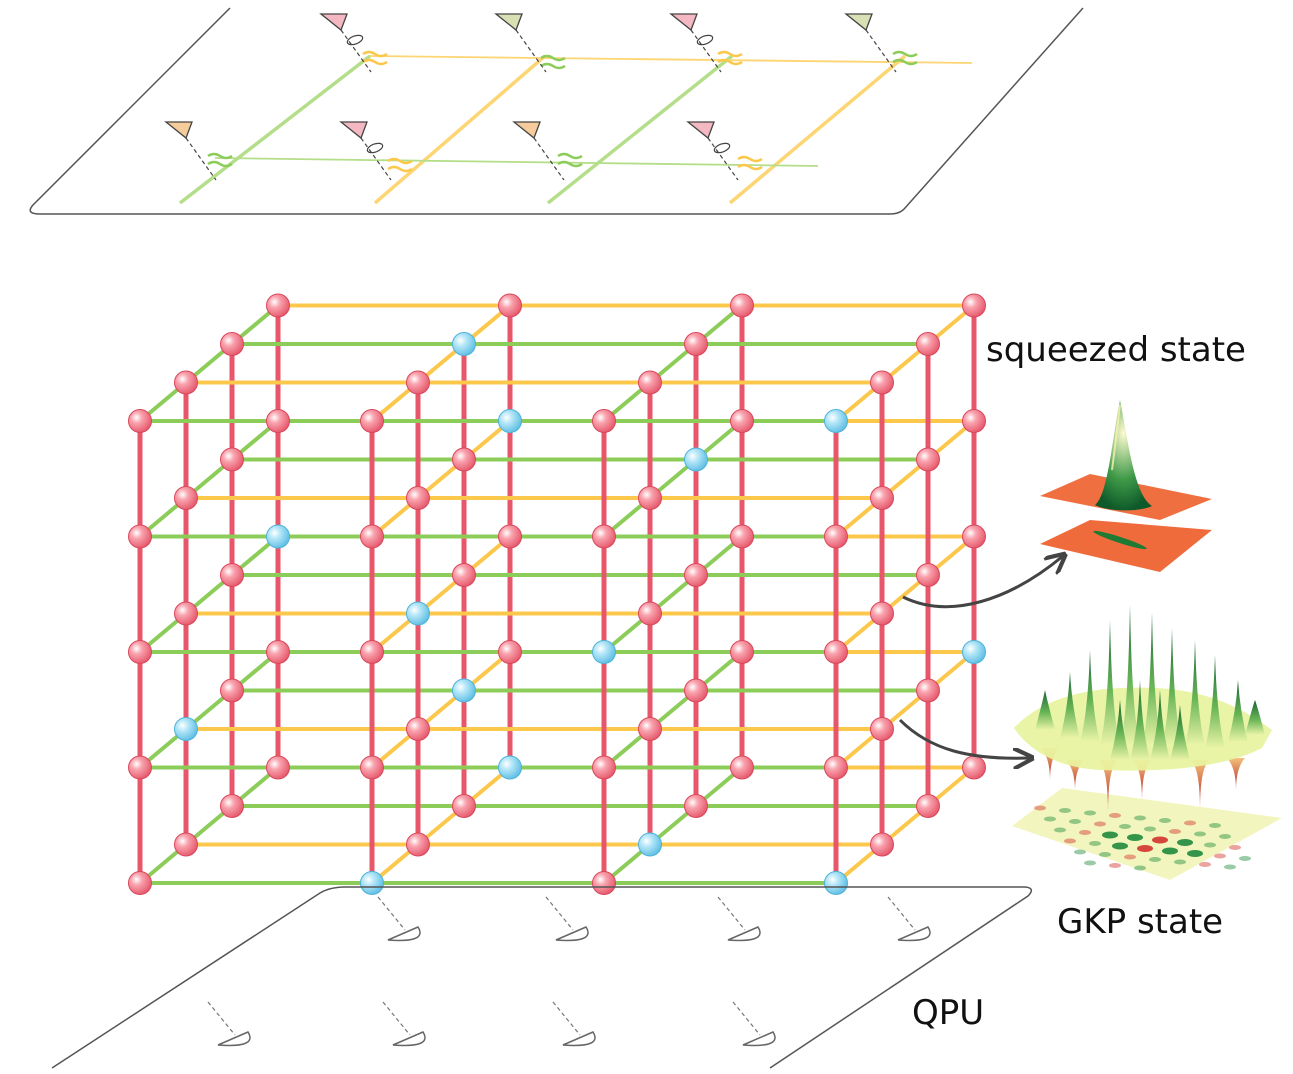 This screenshot has width=1293, height=1074. What do you see at coordinates (671, 59) in the screenshot?
I see `waveguide-horizontal` at bounding box center [671, 59].